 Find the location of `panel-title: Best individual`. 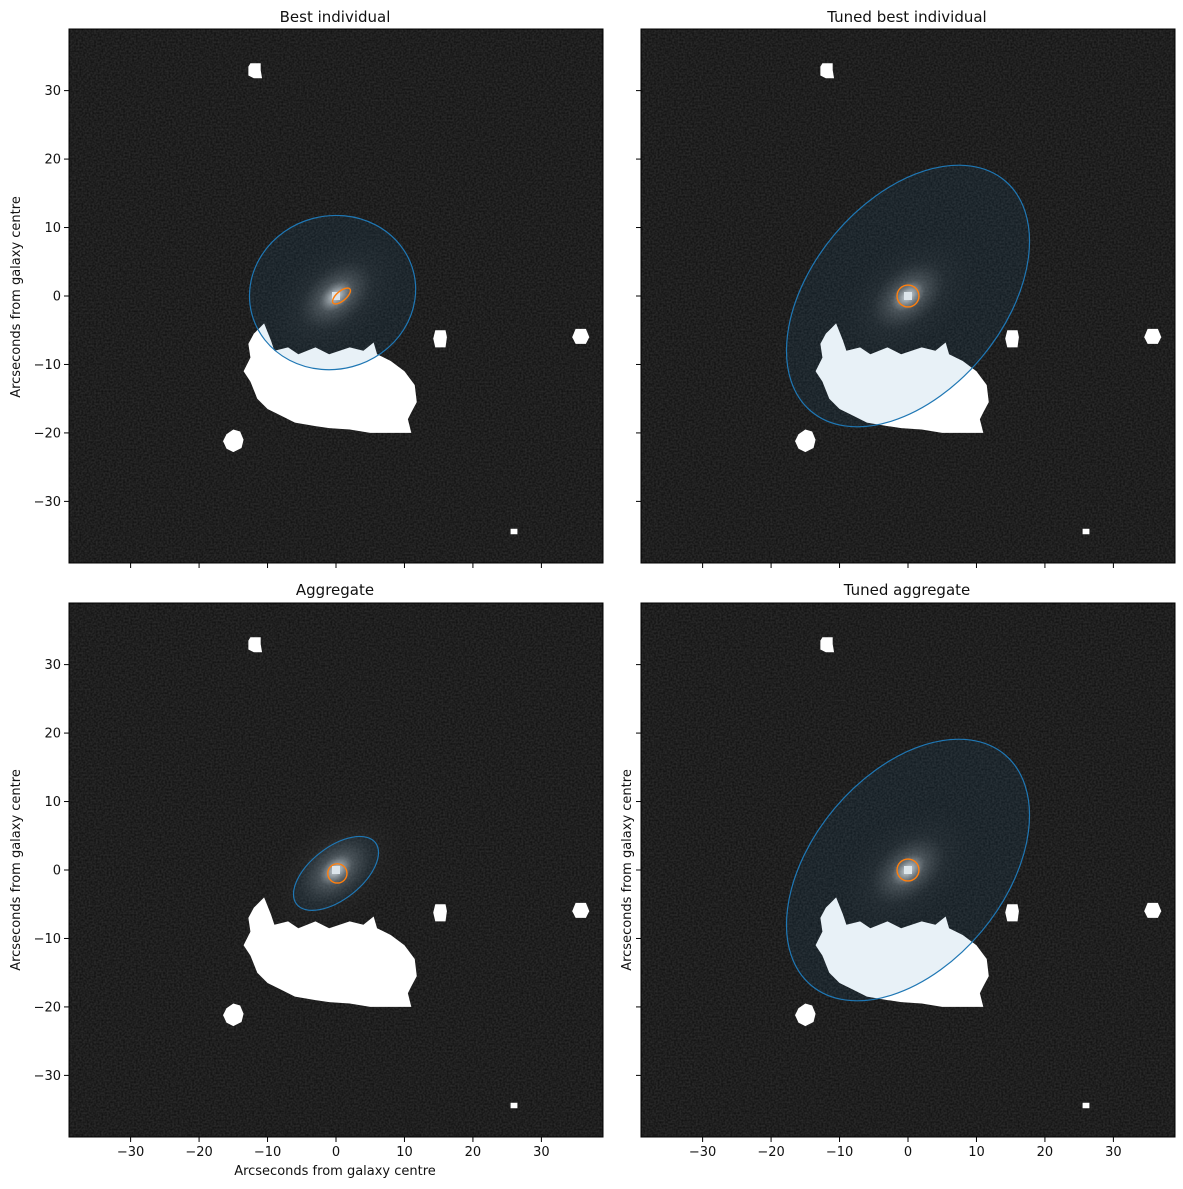

panel-title: Best individual is located at coordinates (335, 17).